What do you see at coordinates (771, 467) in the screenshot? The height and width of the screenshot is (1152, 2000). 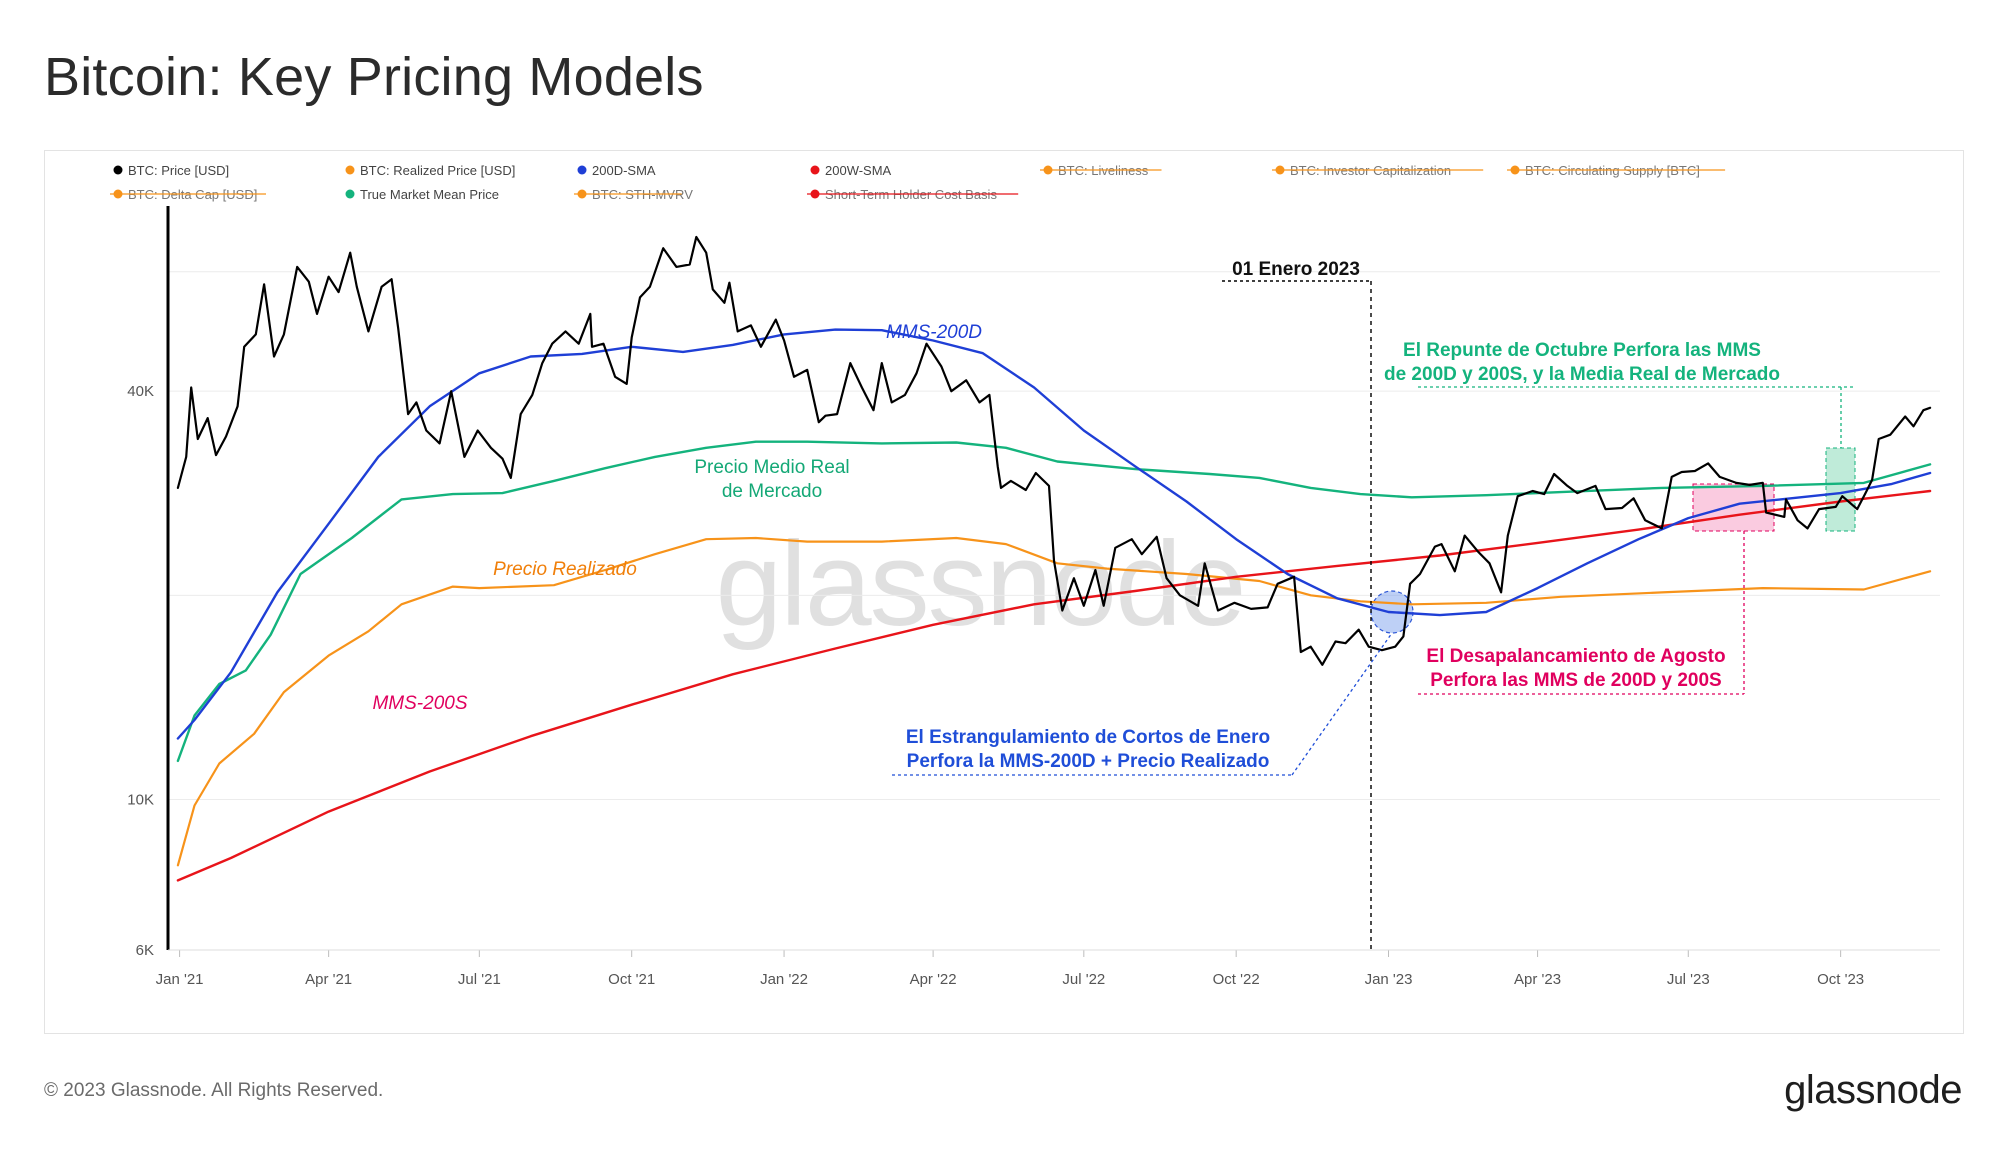 I see `precio-medio-label-1: Precio Medio Real` at bounding box center [771, 467].